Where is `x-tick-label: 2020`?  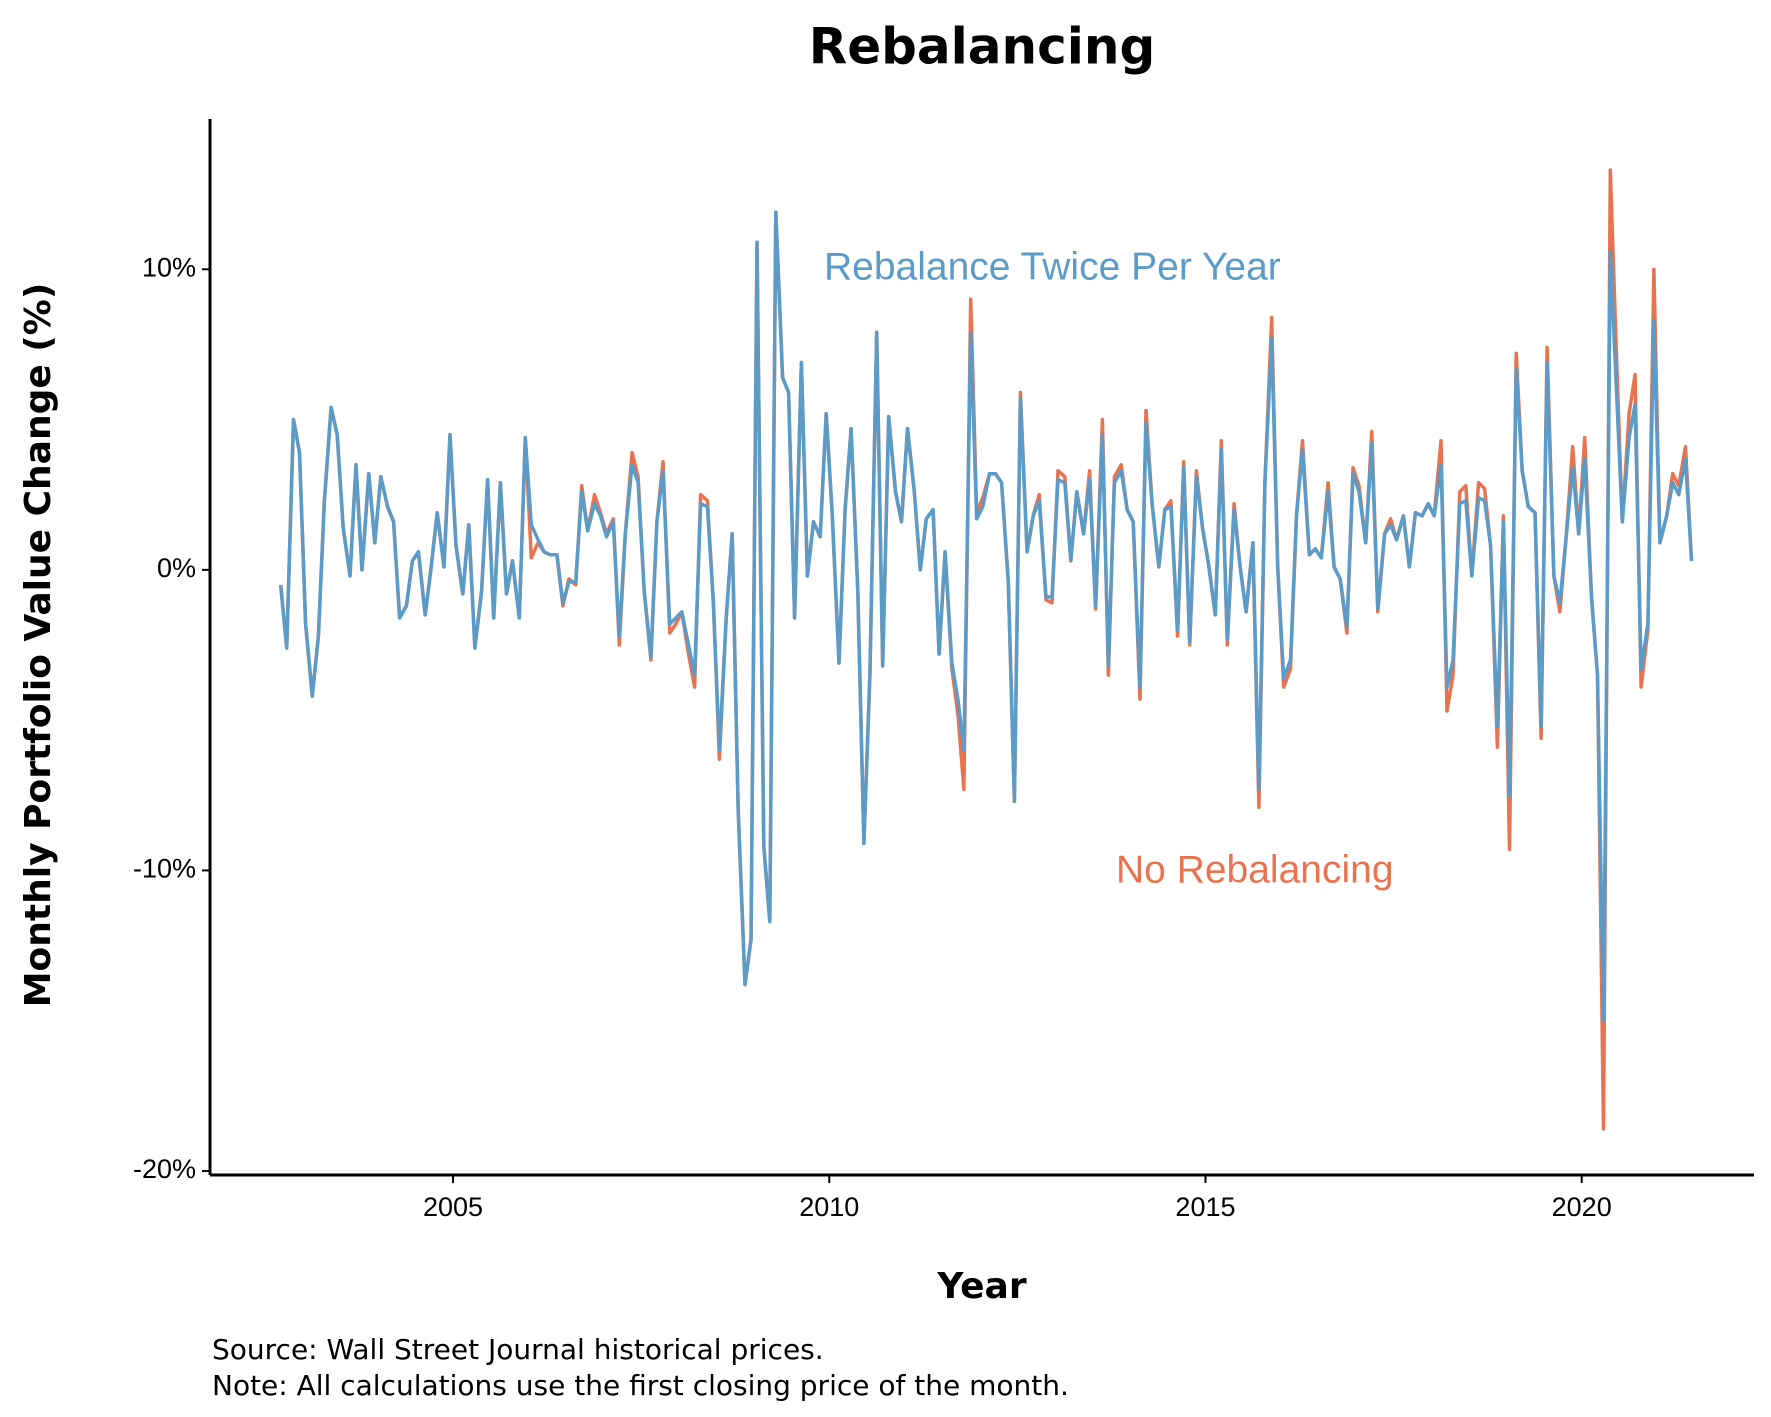
x-tick-label: 2020 is located at coordinates (1582, 1207).